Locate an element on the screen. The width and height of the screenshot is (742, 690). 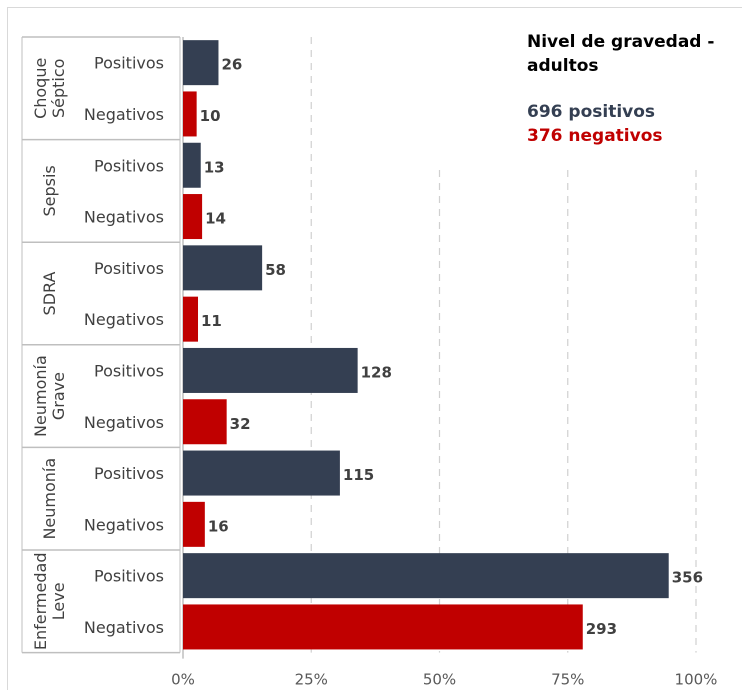
group-label: Sepsis is located at coordinates (49, 190).